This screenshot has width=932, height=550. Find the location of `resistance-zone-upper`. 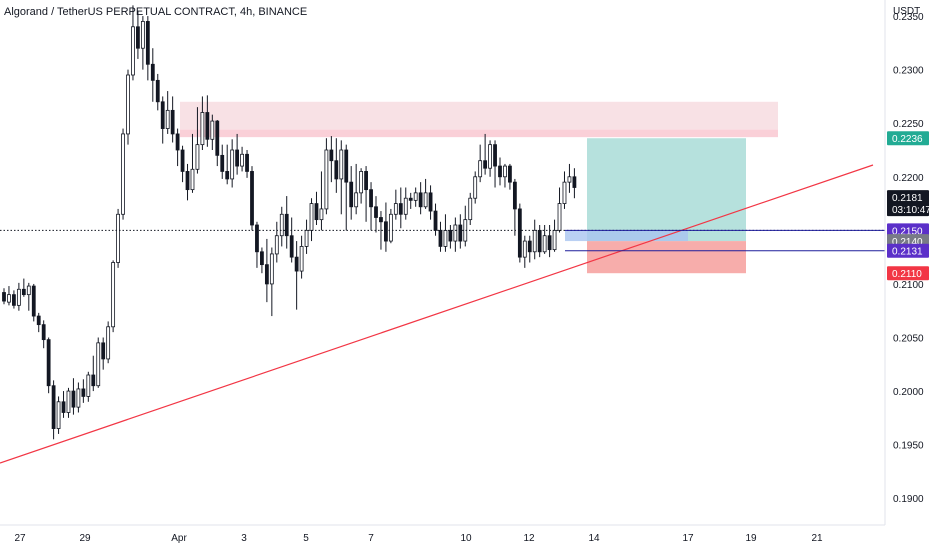

resistance-zone-upper is located at coordinates (479, 115).